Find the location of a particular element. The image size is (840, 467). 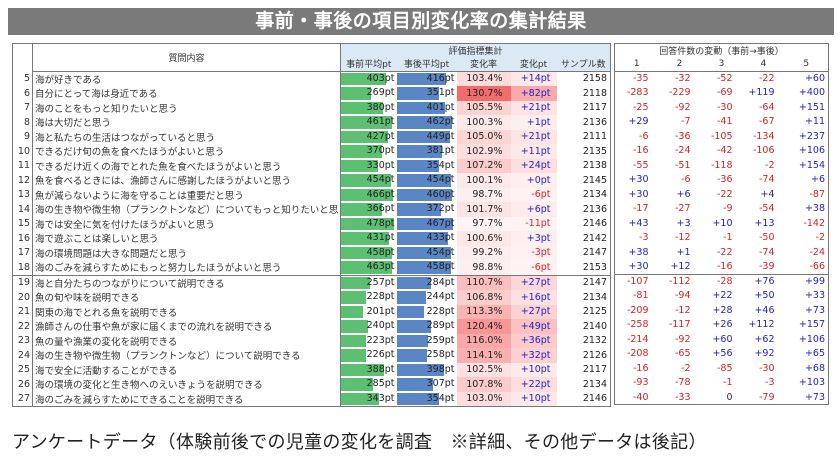

post-average-cell: 354pt is located at coordinates (426, 399).